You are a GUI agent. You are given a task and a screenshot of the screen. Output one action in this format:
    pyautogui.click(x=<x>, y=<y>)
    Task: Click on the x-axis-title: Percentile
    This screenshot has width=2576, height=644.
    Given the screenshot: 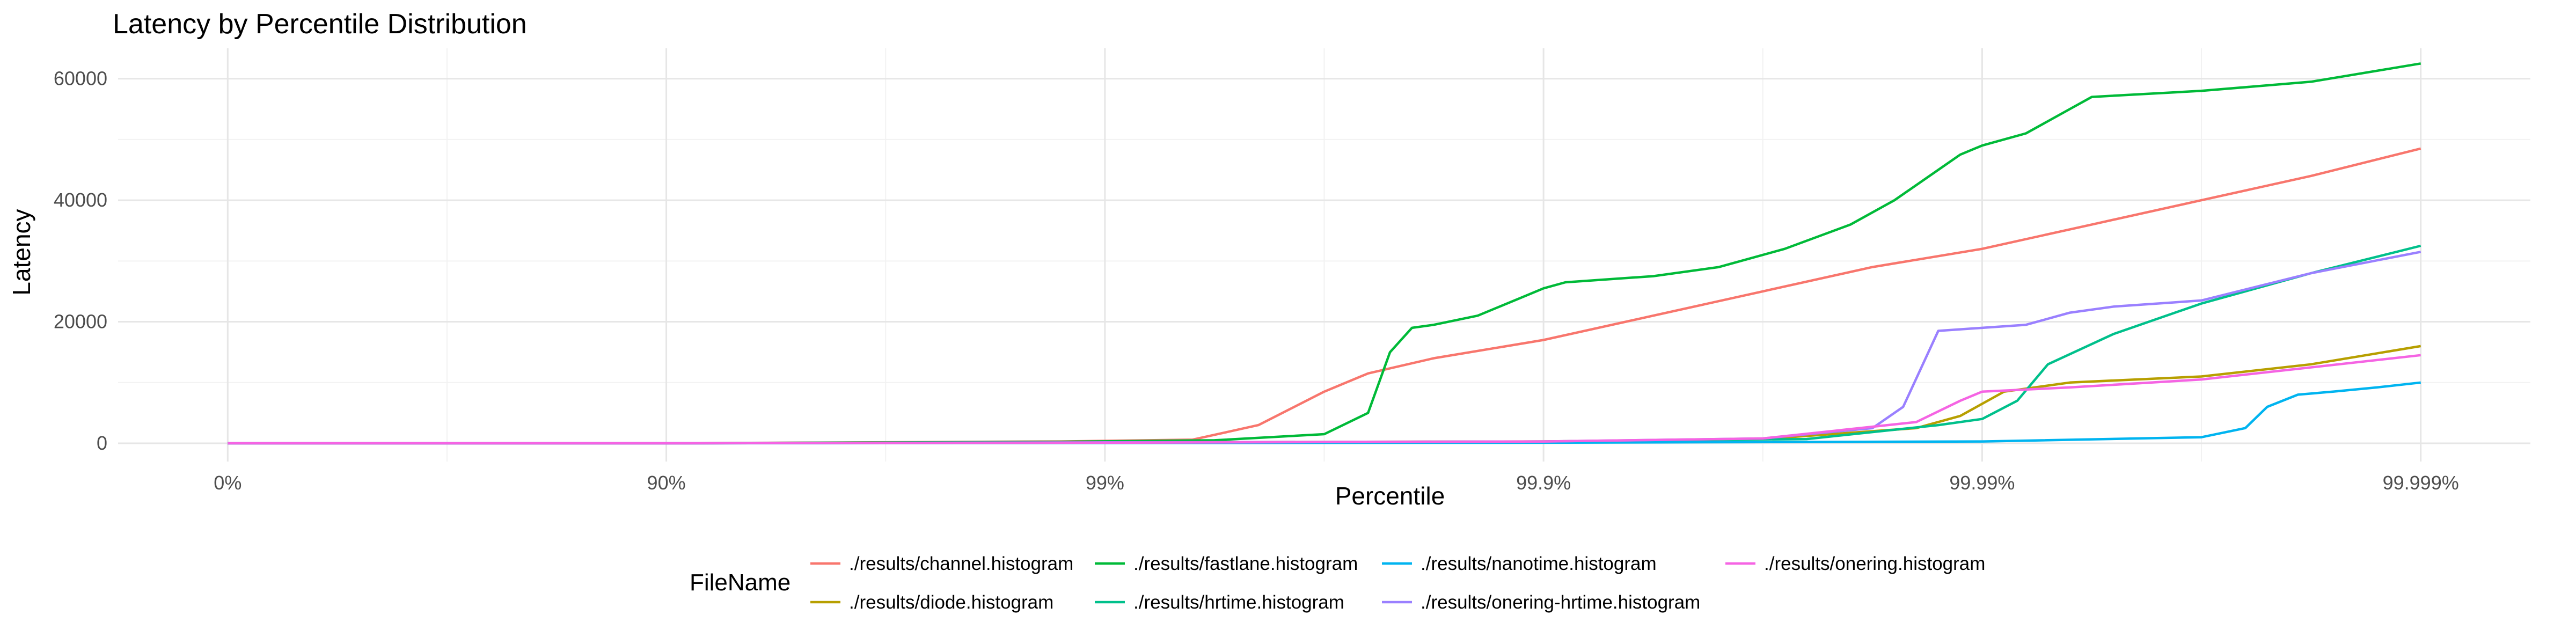 What is the action you would take?
    pyautogui.click(x=1390, y=496)
    